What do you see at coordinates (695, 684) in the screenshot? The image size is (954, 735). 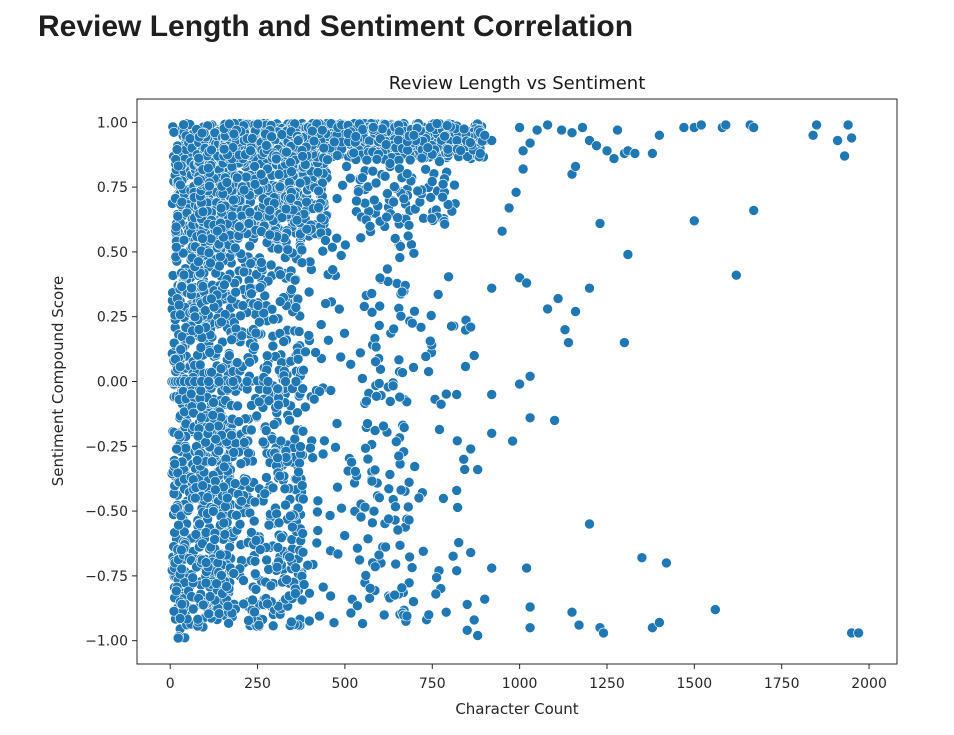 I see `x-tick-label: 1500` at bounding box center [695, 684].